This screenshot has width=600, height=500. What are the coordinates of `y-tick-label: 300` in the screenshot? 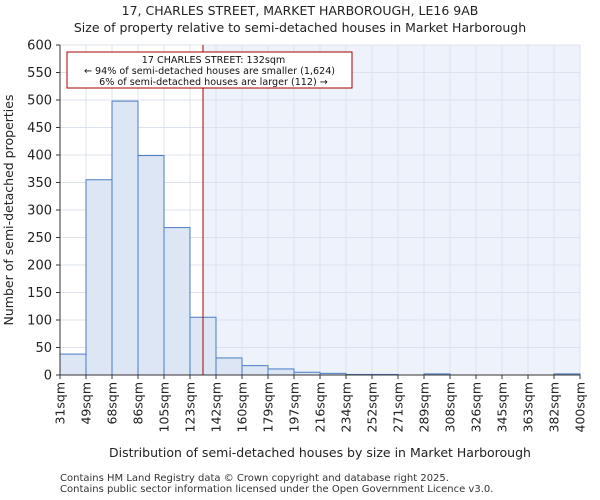 It's located at (39, 211).